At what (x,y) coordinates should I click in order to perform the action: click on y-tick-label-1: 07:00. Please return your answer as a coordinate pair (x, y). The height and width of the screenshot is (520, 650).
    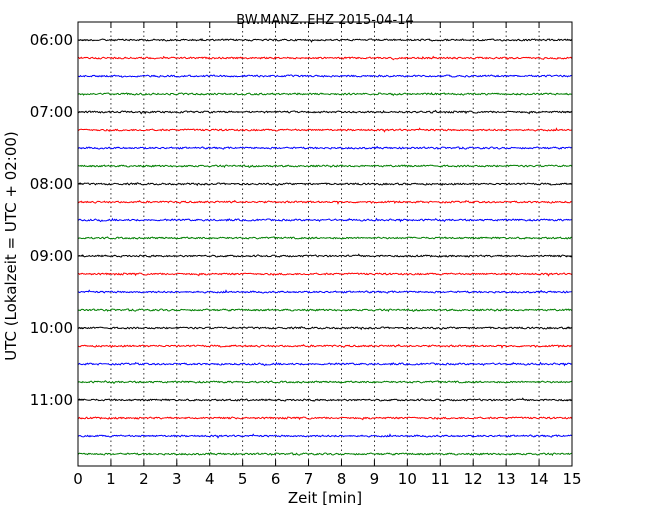
    Looking at the image, I should click on (51, 112).